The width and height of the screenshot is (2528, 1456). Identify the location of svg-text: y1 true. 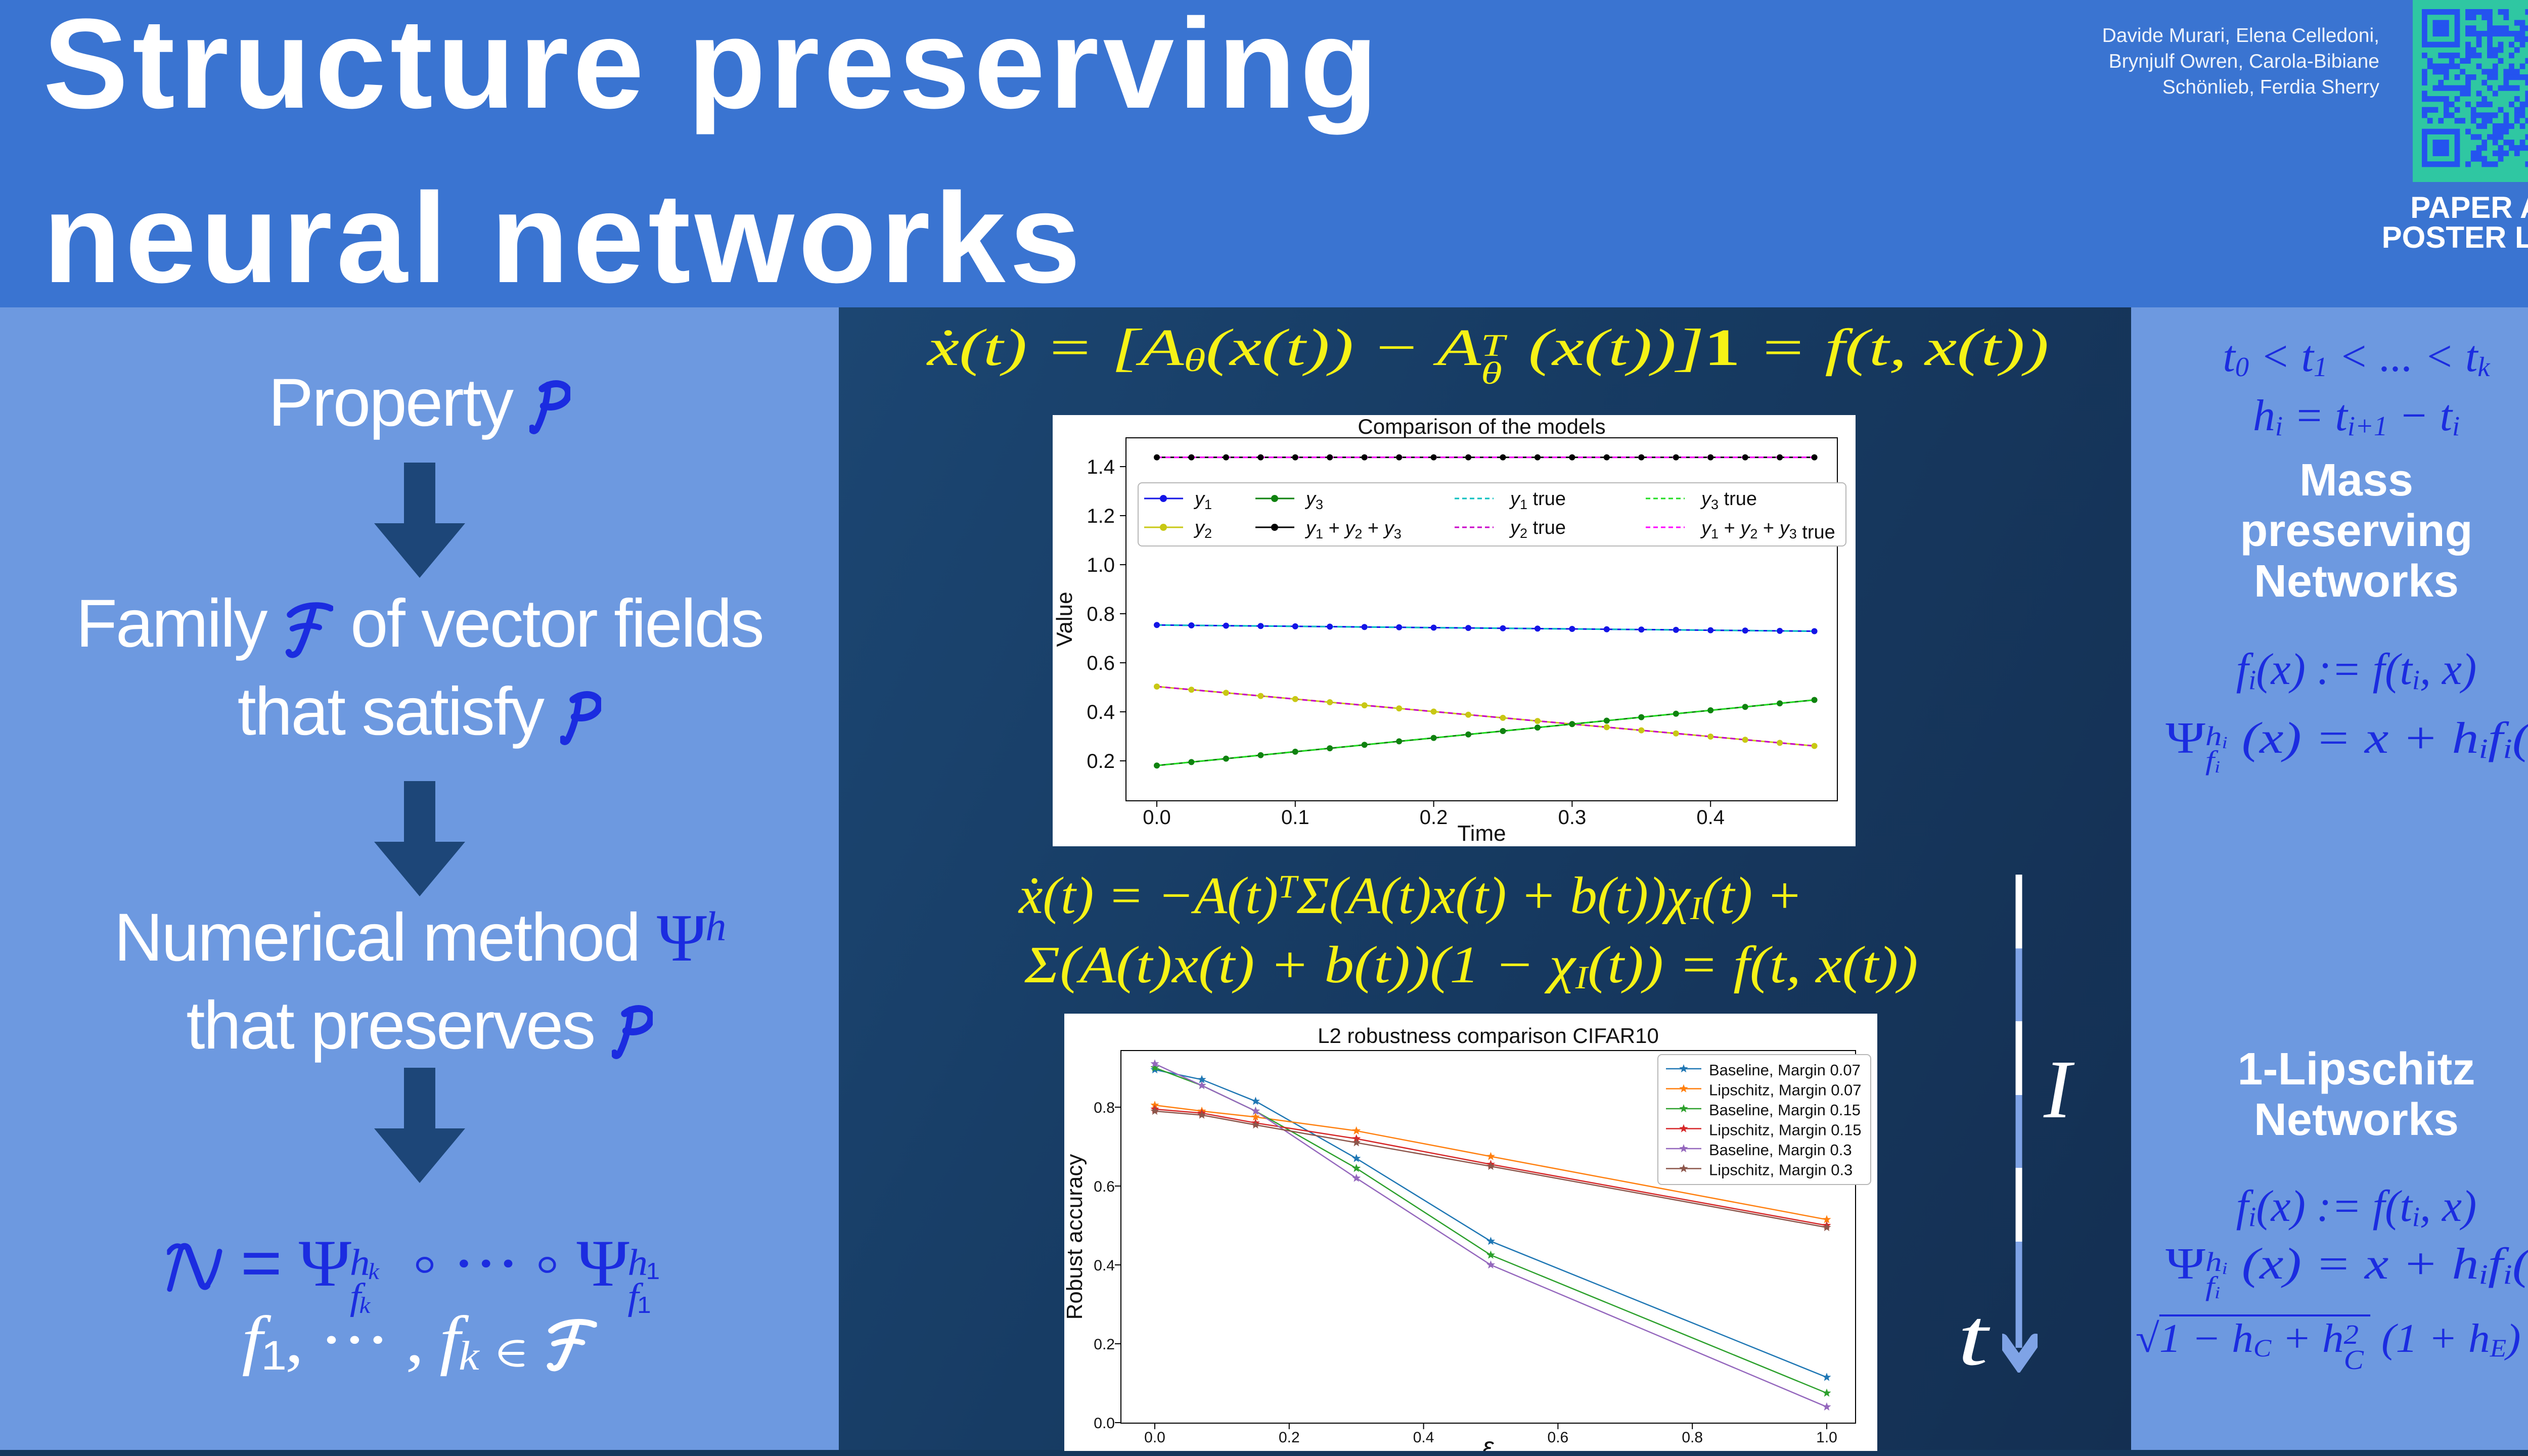
(1538, 500).